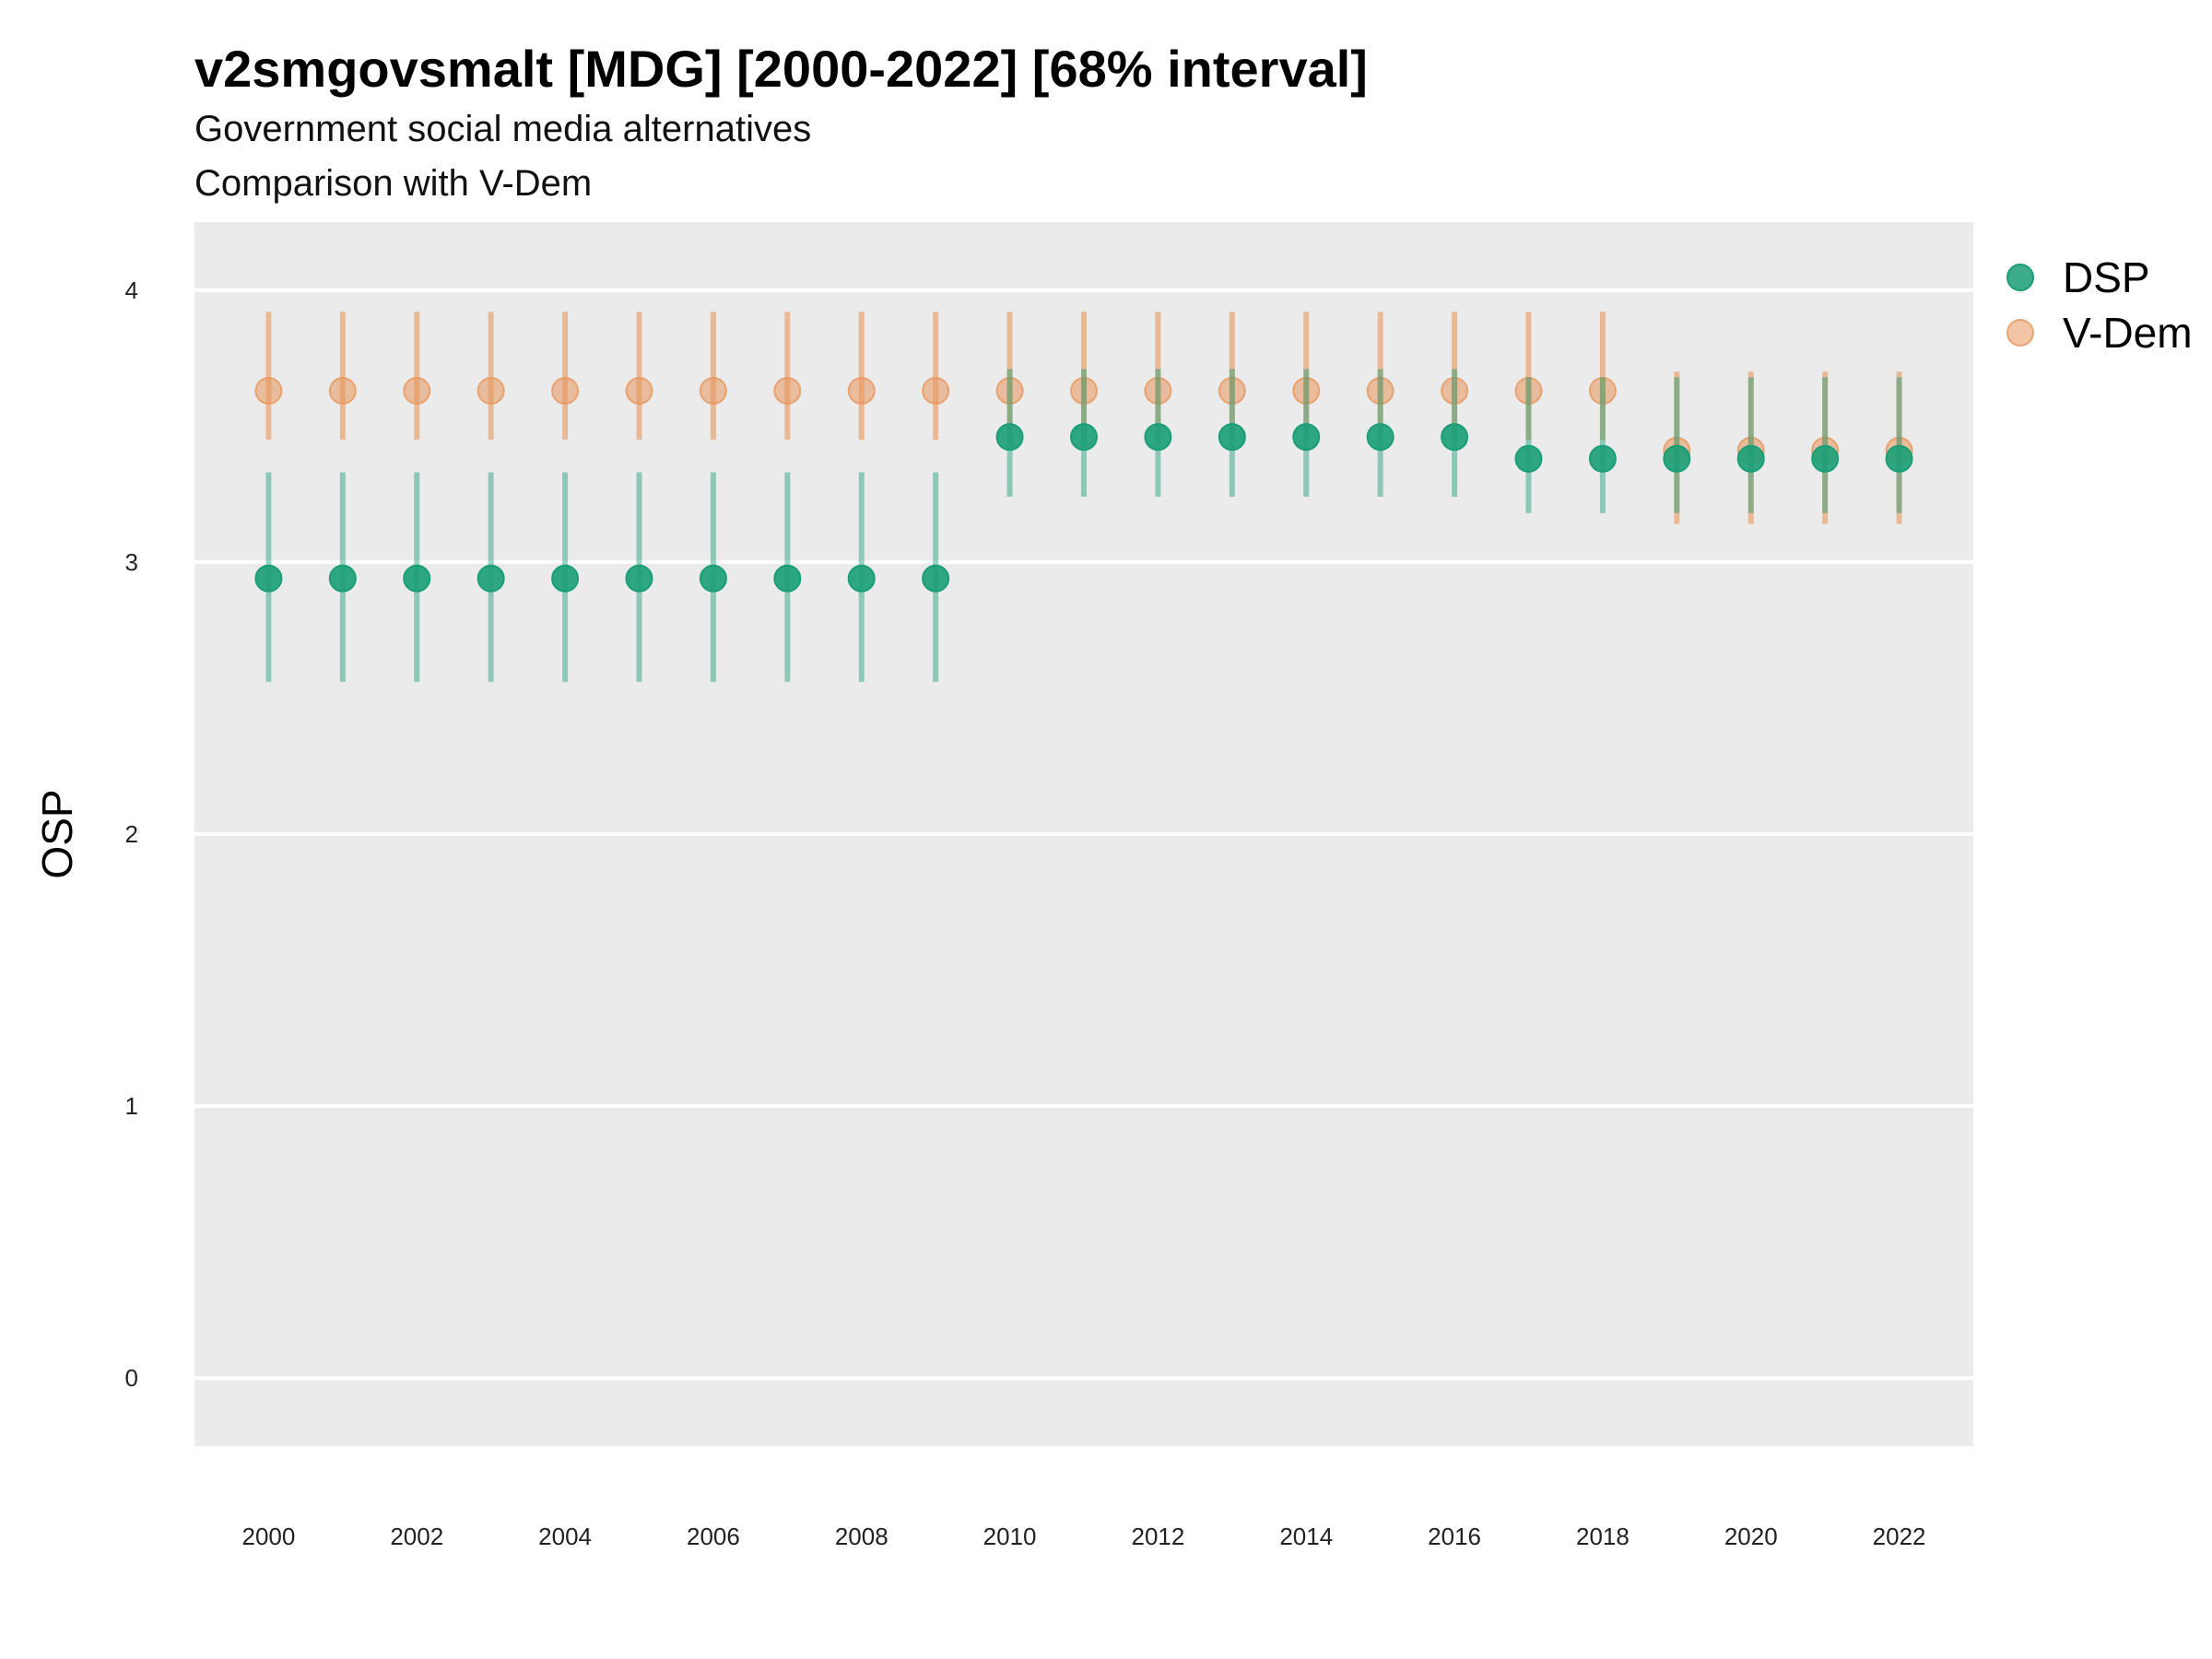 Image resolution: width=2212 pixels, height=1659 pixels. What do you see at coordinates (639, 390) in the screenshot?
I see `v-dem-point-2005` at bounding box center [639, 390].